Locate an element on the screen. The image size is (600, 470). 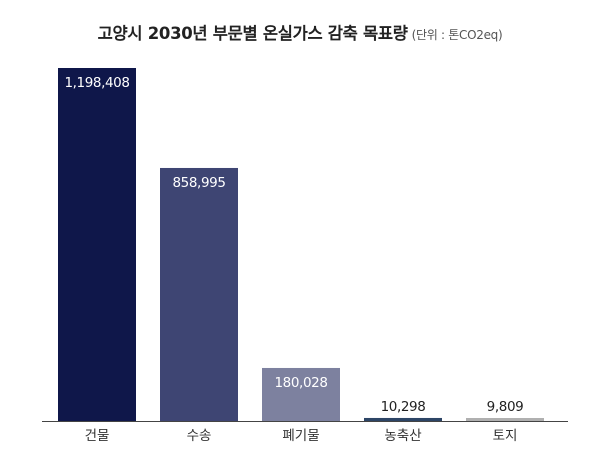
value-label-1: 858,995 is located at coordinates (198, 183).